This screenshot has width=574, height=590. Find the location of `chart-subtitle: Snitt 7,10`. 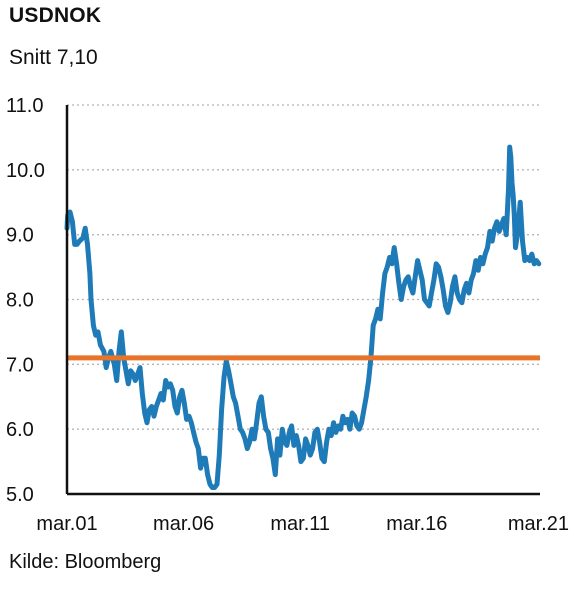

chart-subtitle: Snitt 7,10 is located at coordinates (53, 57).